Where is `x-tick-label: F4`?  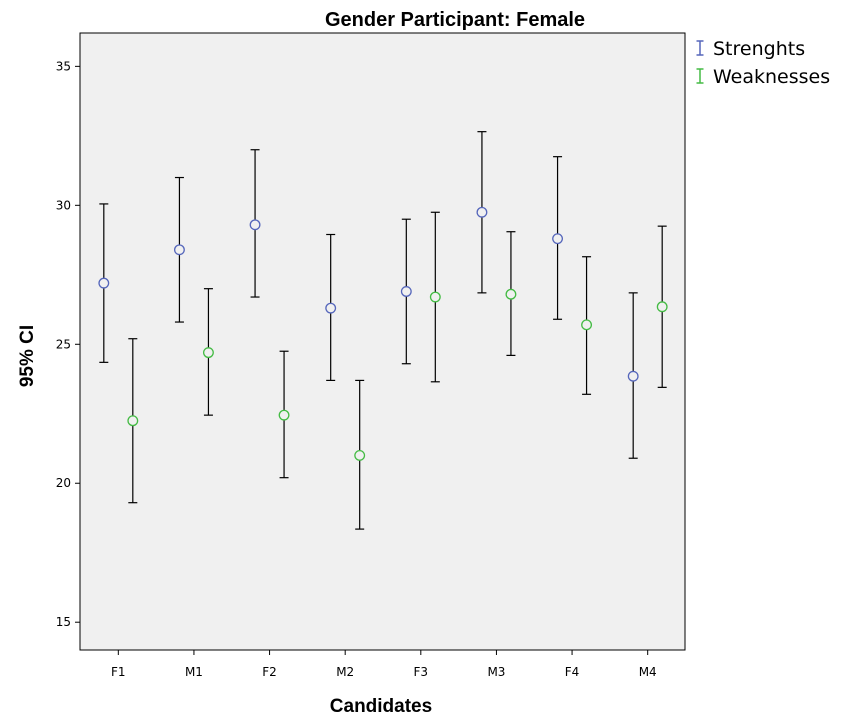
x-tick-label: F4 is located at coordinates (572, 672).